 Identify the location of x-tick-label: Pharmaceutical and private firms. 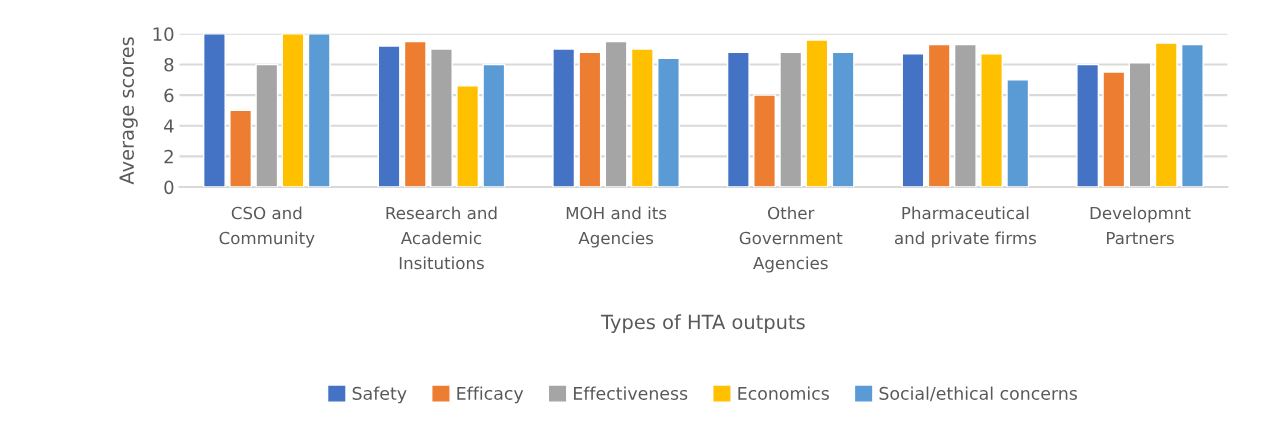
(965, 227).